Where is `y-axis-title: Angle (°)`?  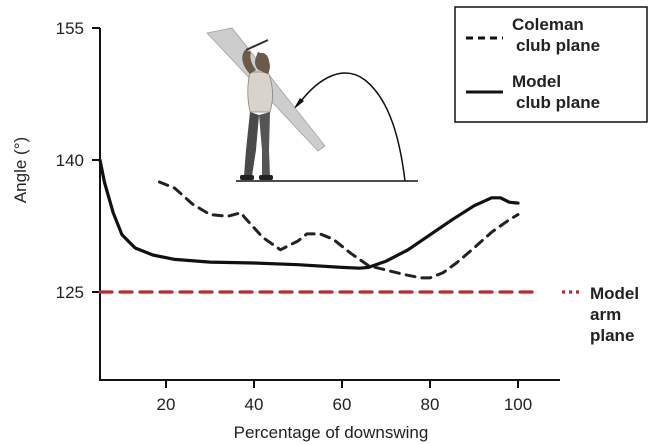
y-axis-title: Angle (°) is located at coordinates (20, 170).